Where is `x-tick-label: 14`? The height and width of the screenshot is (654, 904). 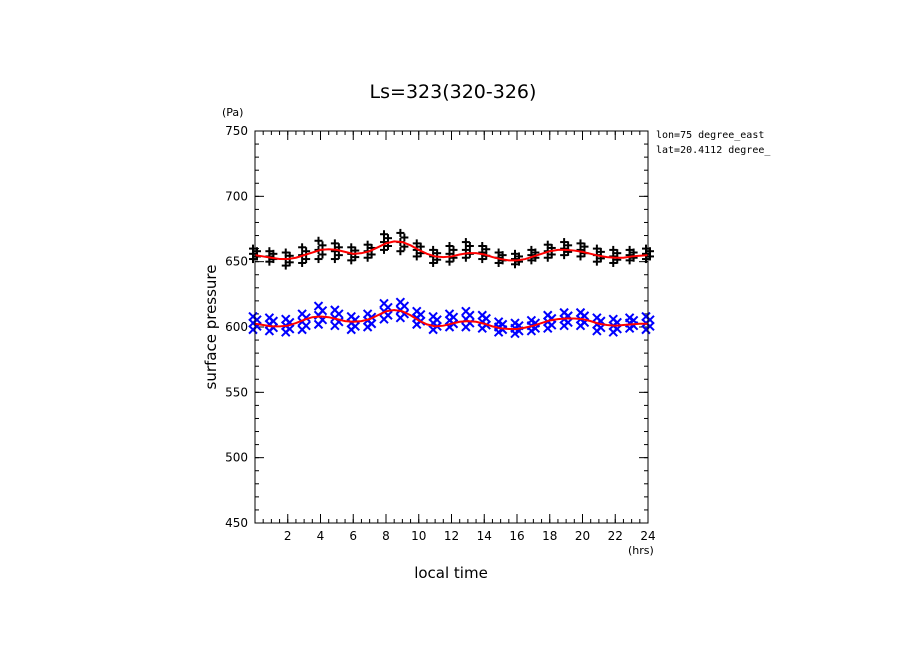 x-tick-label: 14 is located at coordinates (484, 536).